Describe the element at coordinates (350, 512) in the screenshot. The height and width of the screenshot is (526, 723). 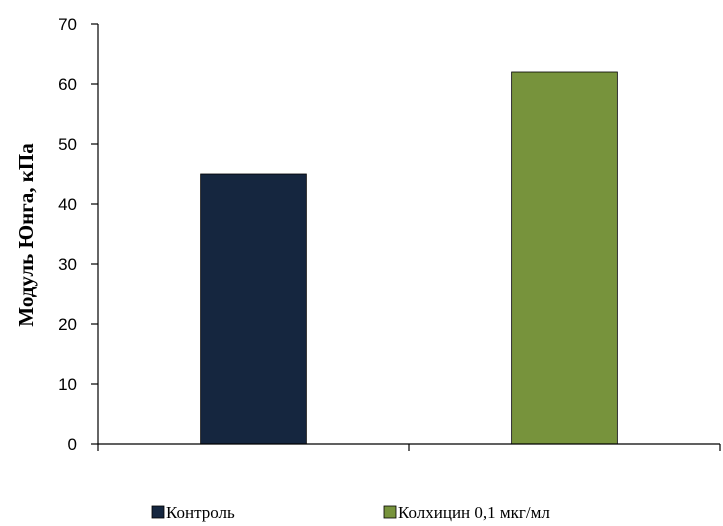
I see `legend: Контроль Колхицин 0,1 мкг/мл` at that location.